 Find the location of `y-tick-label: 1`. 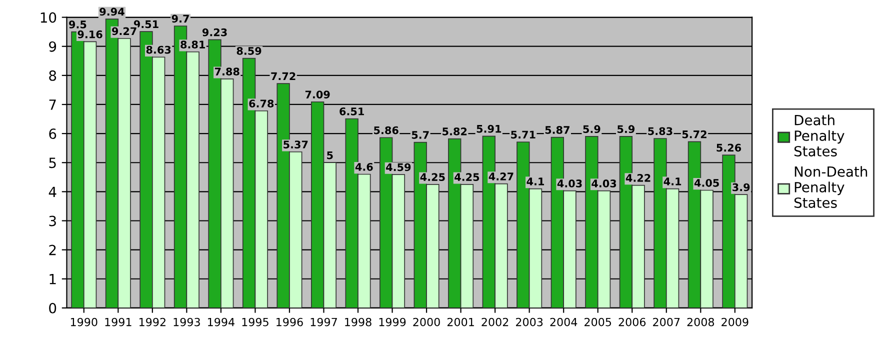

y-tick-label: 1 is located at coordinates (53, 279).